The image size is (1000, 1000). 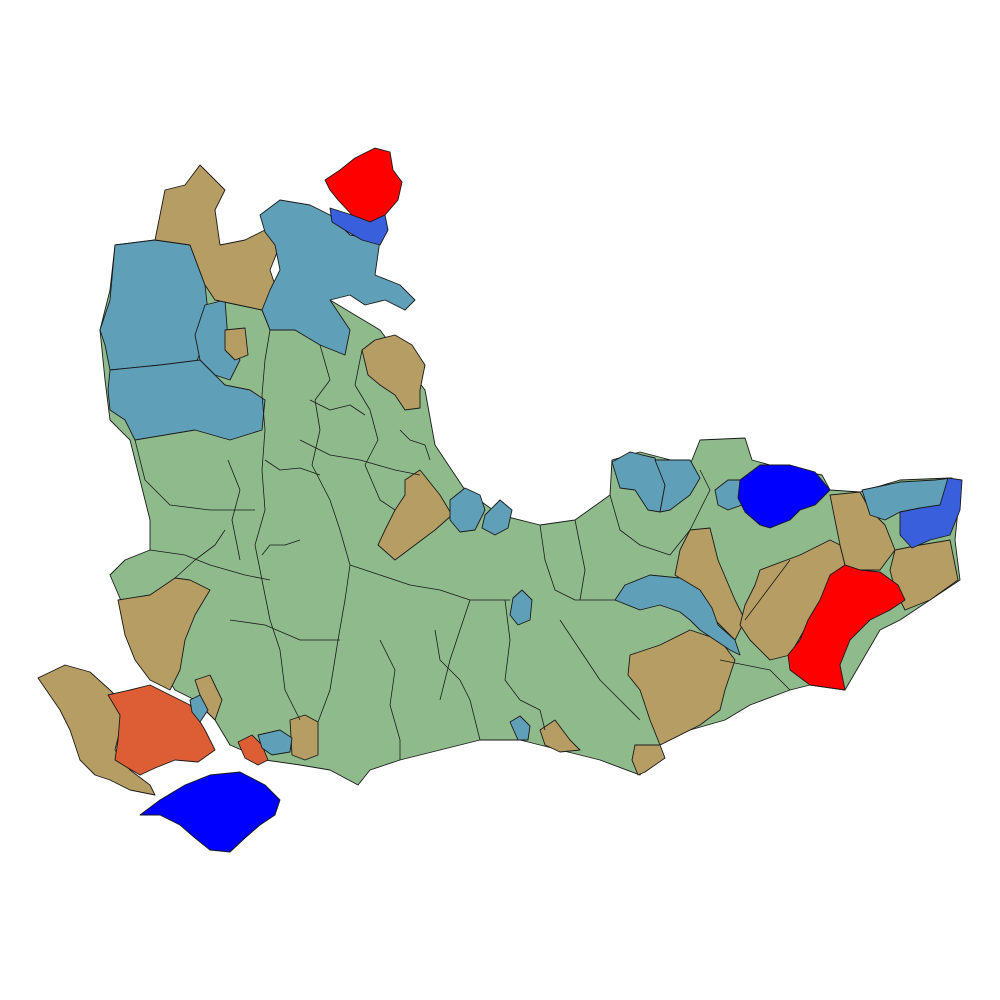 I want to click on region-coast-blue-a, so click(x=275, y=742).